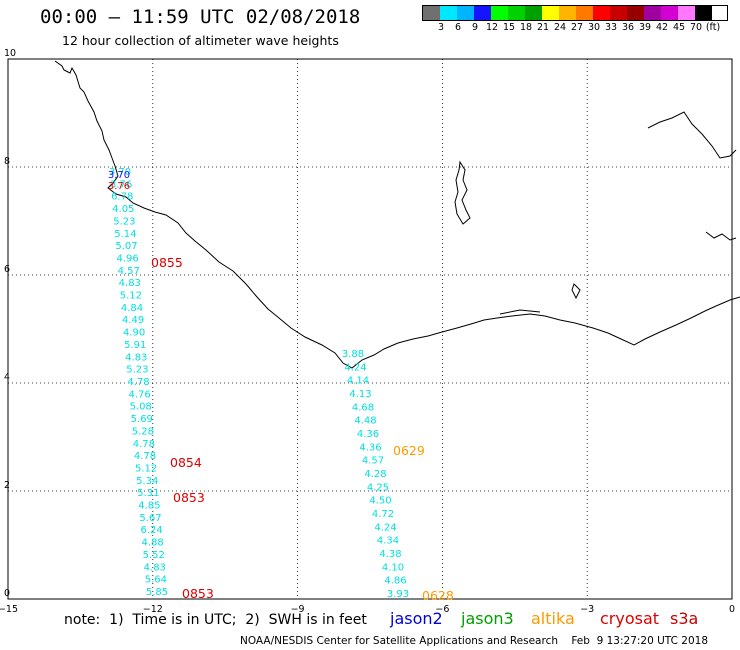 This screenshot has height=650, width=740. What do you see at coordinates (154, 555) in the screenshot?
I see `swh-value-label: 5.52` at bounding box center [154, 555].